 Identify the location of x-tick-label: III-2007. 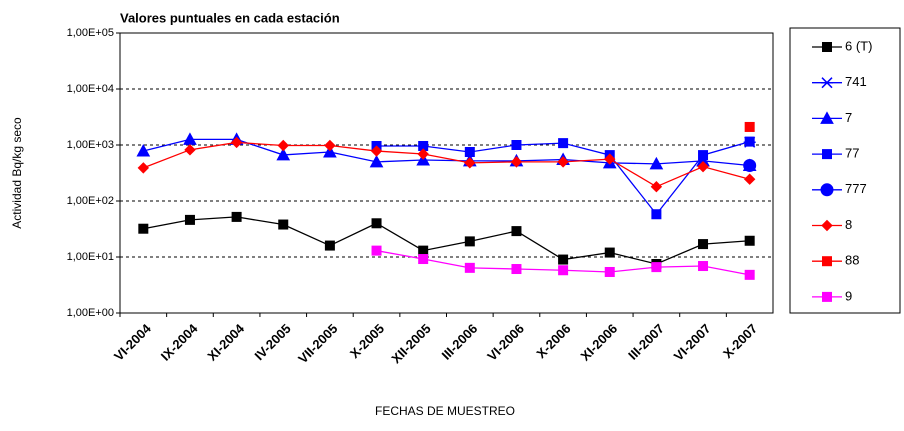
(646, 342).